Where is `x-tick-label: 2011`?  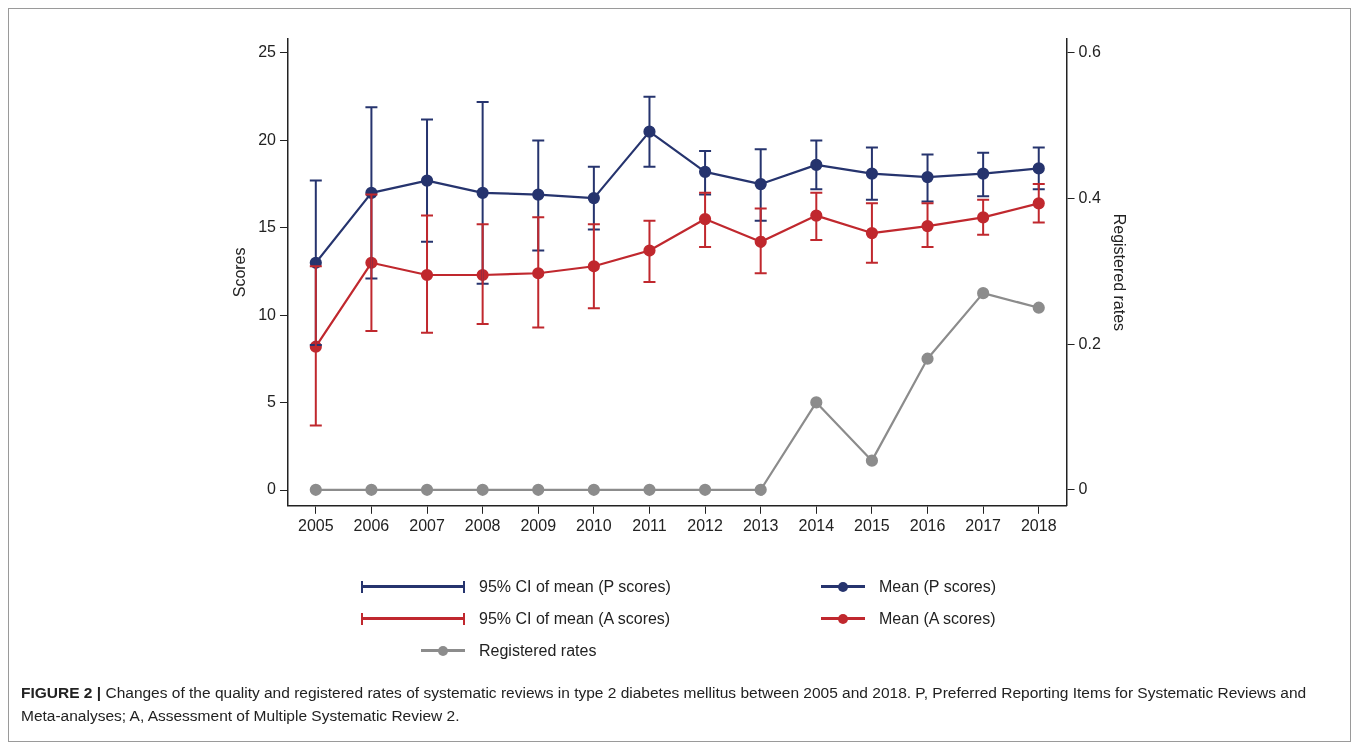 x-tick-label: 2011 is located at coordinates (649, 525).